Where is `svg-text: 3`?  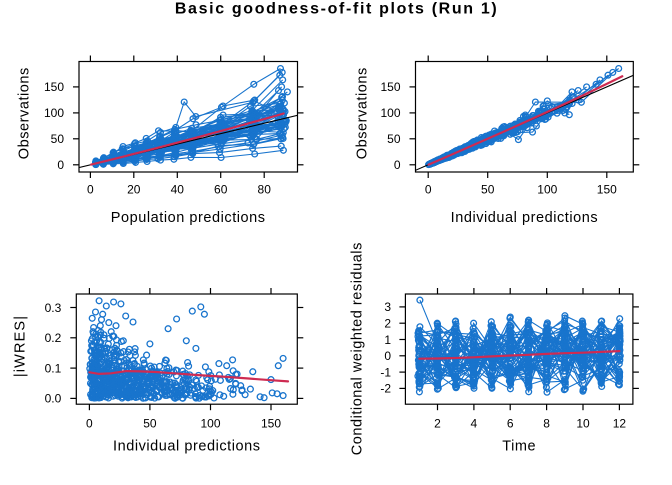
svg-text: 3 is located at coordinates (387, 307).